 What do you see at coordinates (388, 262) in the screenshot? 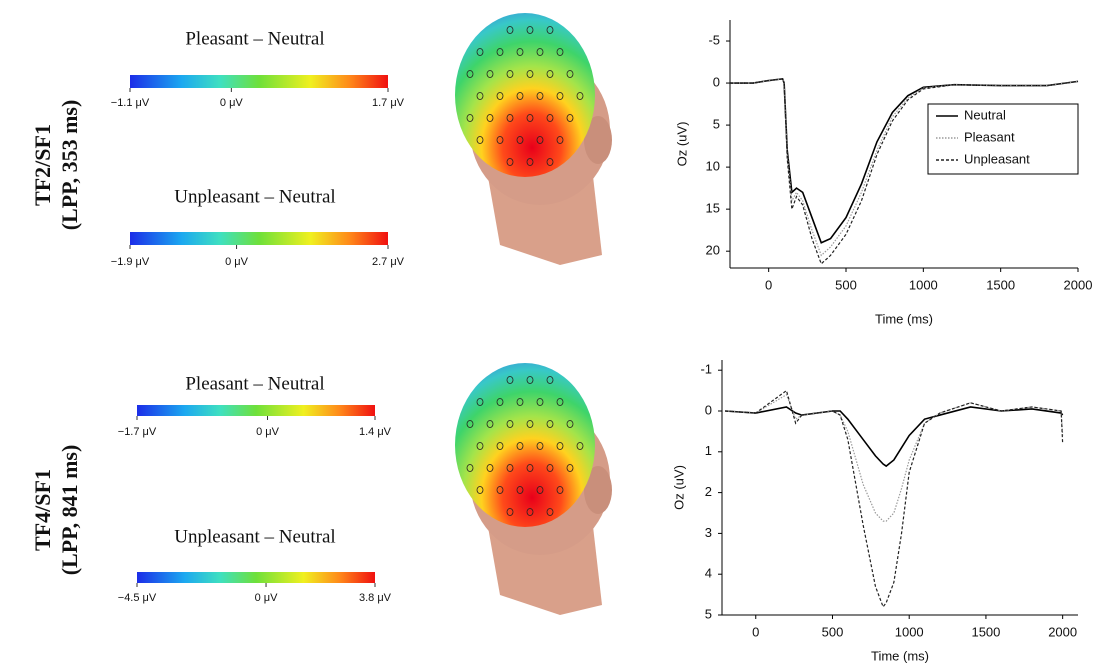
I see `colorbar-tick-label: 2.7 μV` at bounding box center [388, 262].